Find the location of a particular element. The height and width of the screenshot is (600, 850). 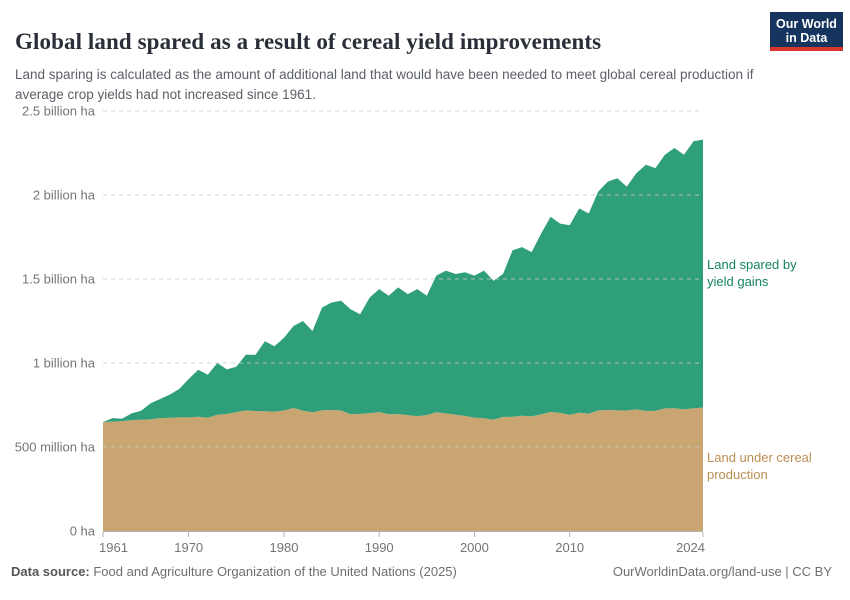

y-axis-tick-label: 1 billion ha is located at coordinates (64, 363).